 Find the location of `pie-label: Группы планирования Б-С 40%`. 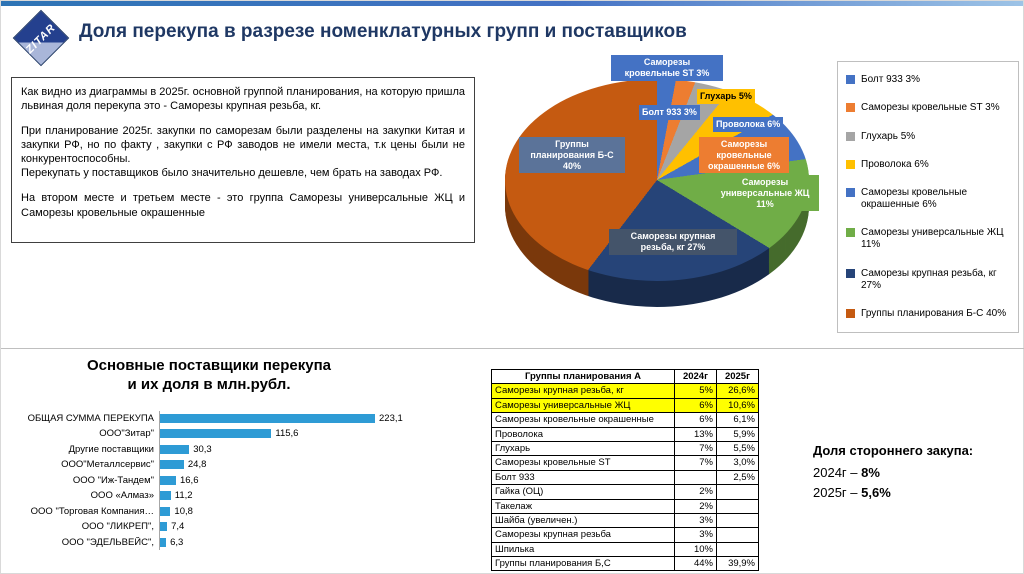

pie-label: Группы планирования Б-С 40% is located at coordinates (572, 155).